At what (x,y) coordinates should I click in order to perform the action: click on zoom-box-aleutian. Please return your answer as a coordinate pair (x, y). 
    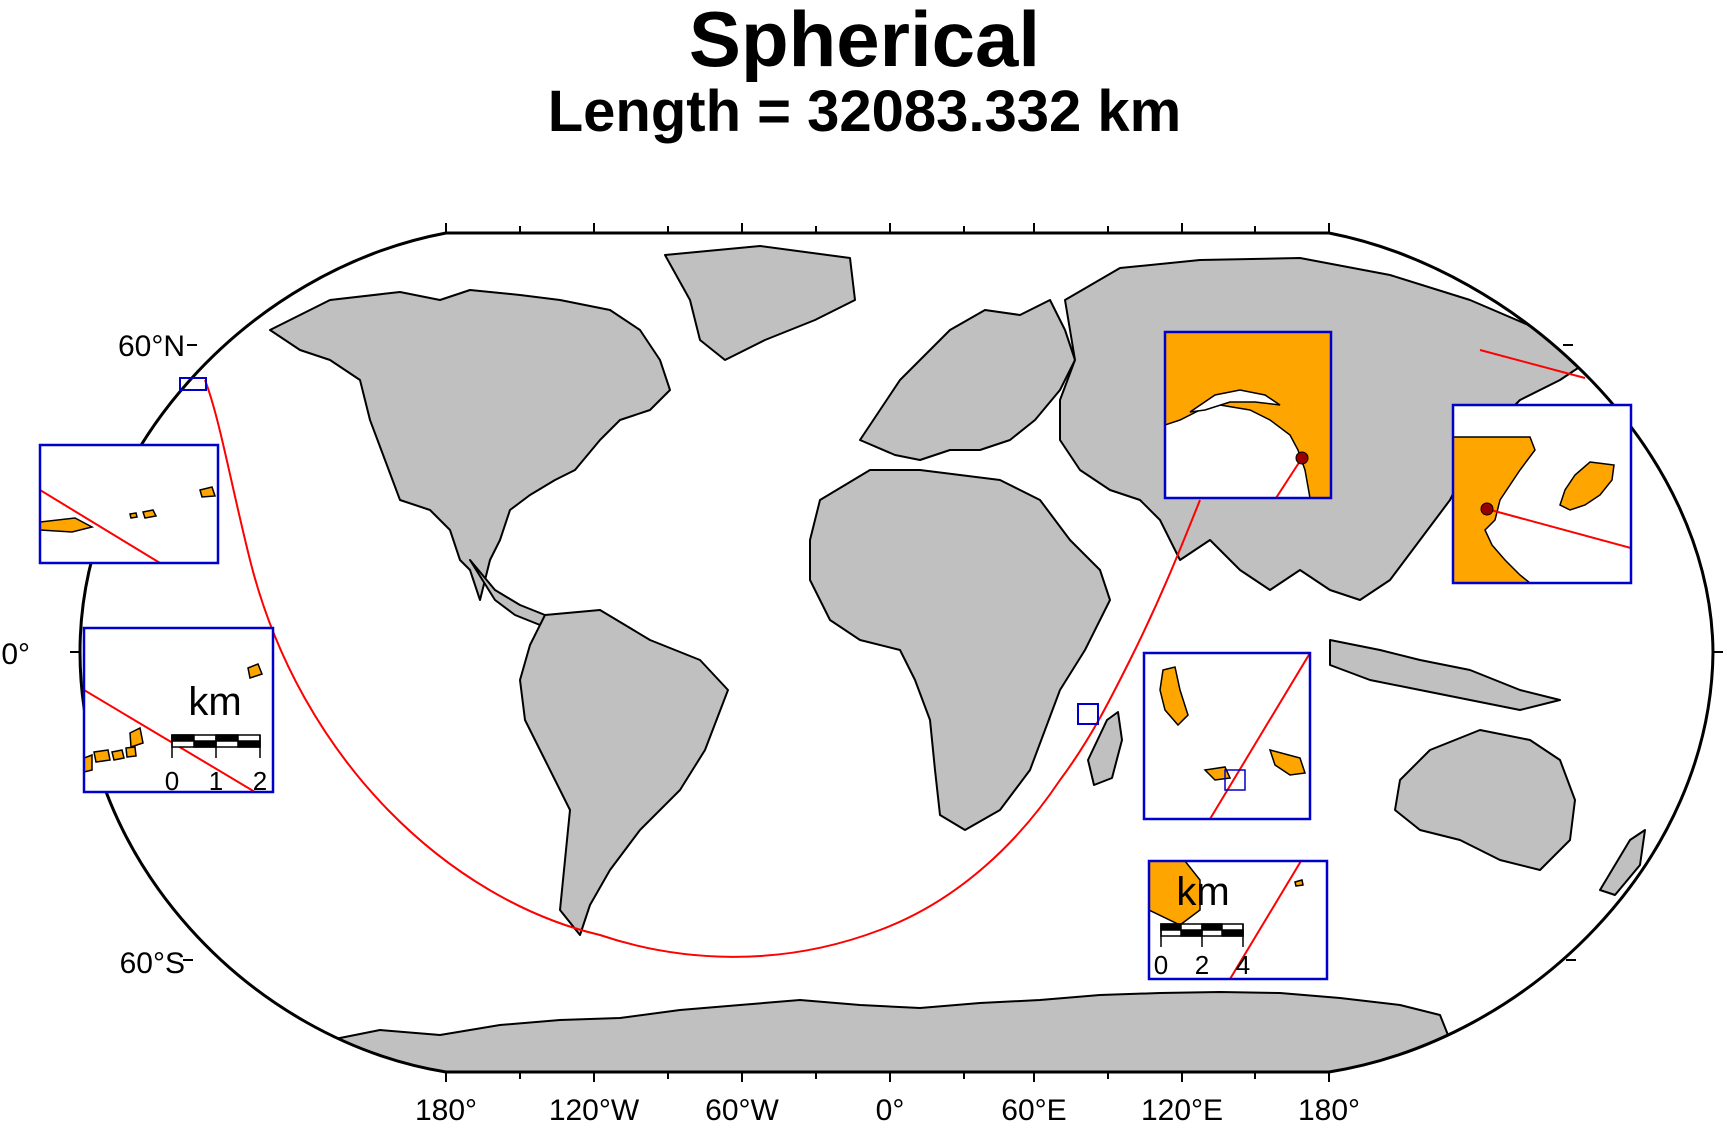
    Looking at the image, I should click on (193, 384).